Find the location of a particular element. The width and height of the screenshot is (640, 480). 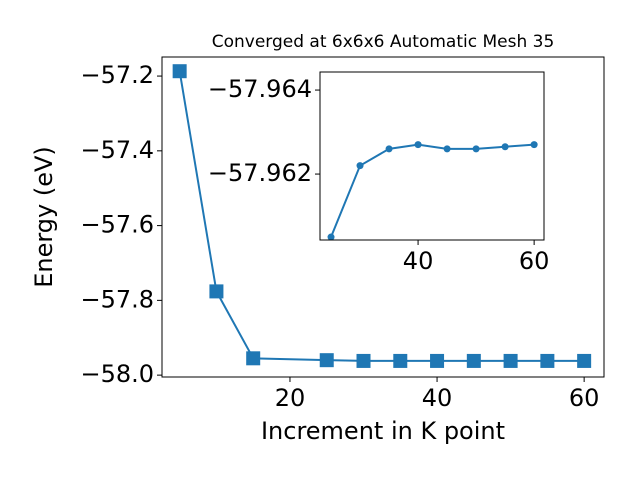

y-tick-label: −57.962 is located at coordinates (260, 173).